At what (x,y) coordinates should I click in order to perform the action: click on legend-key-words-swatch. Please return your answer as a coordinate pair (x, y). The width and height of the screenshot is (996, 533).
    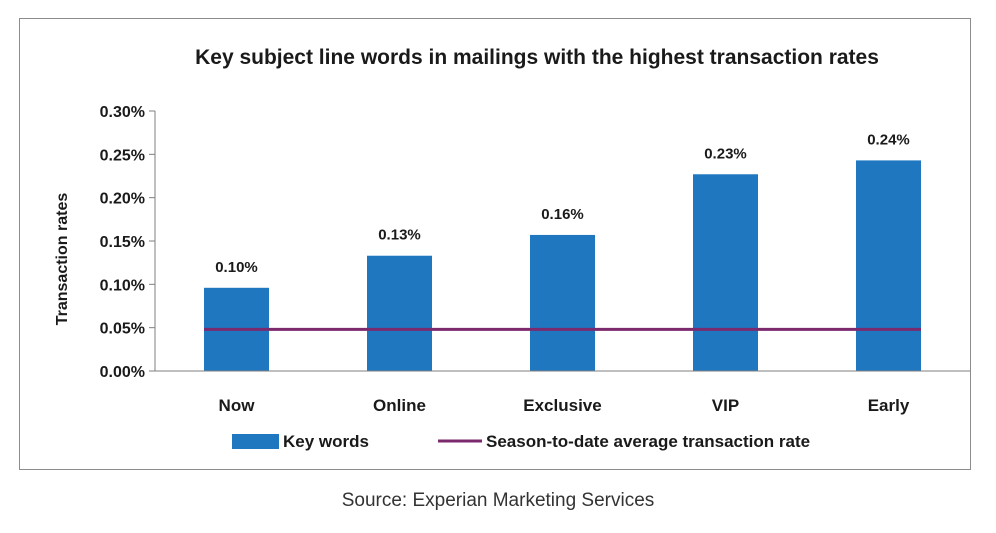
    Looking at the image, I should click on (255, 441).